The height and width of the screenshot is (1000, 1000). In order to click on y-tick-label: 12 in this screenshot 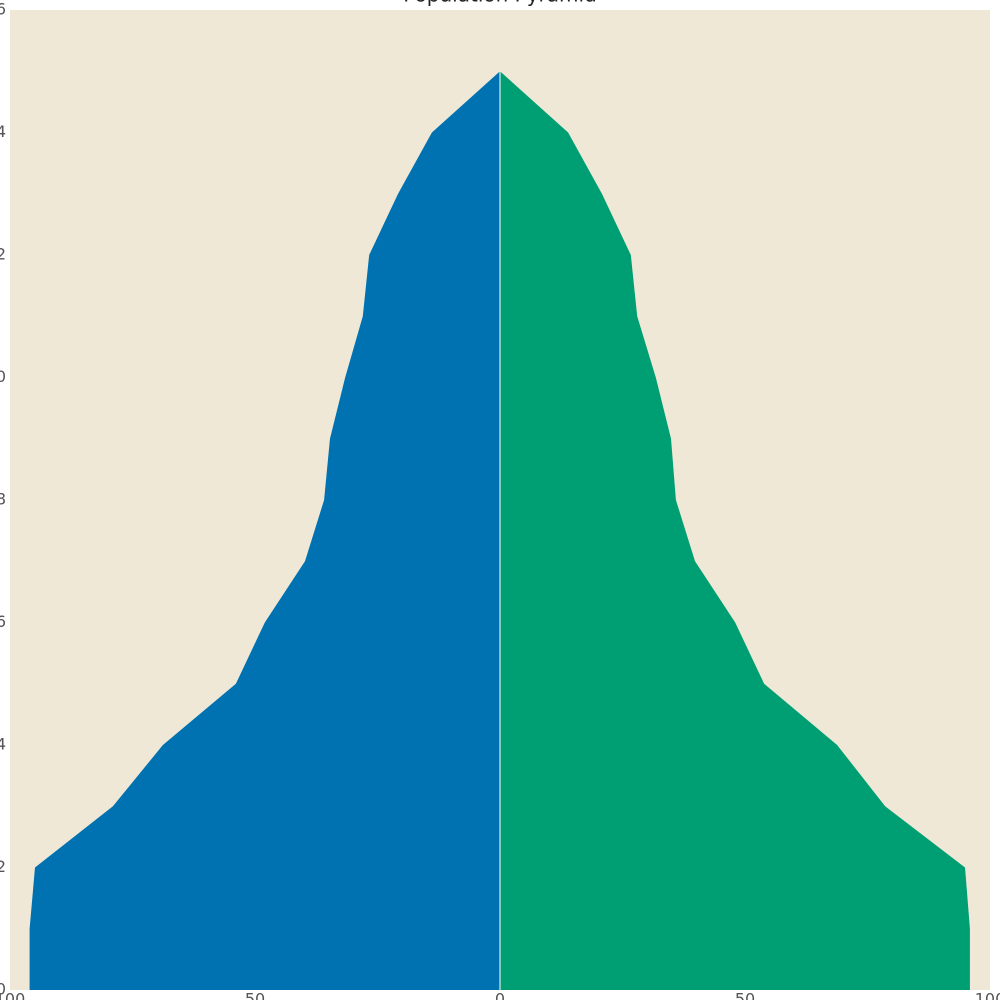, I will do `click(3, 254)`.